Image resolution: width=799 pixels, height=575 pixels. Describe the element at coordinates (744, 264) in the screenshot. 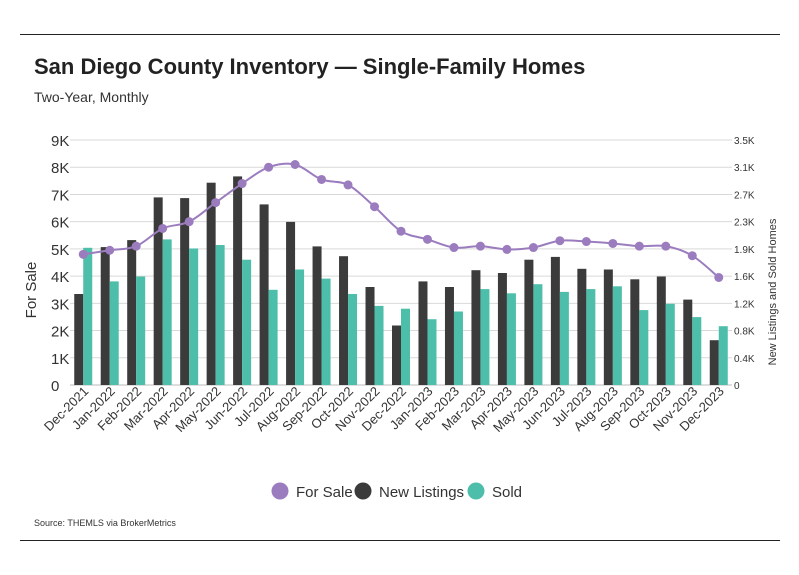

I see `right-axis: 0 0.4K 0.8K 1.2K 1.6K 1.9K 2.3K 2.7K 3.1K 3.5K` at that location.